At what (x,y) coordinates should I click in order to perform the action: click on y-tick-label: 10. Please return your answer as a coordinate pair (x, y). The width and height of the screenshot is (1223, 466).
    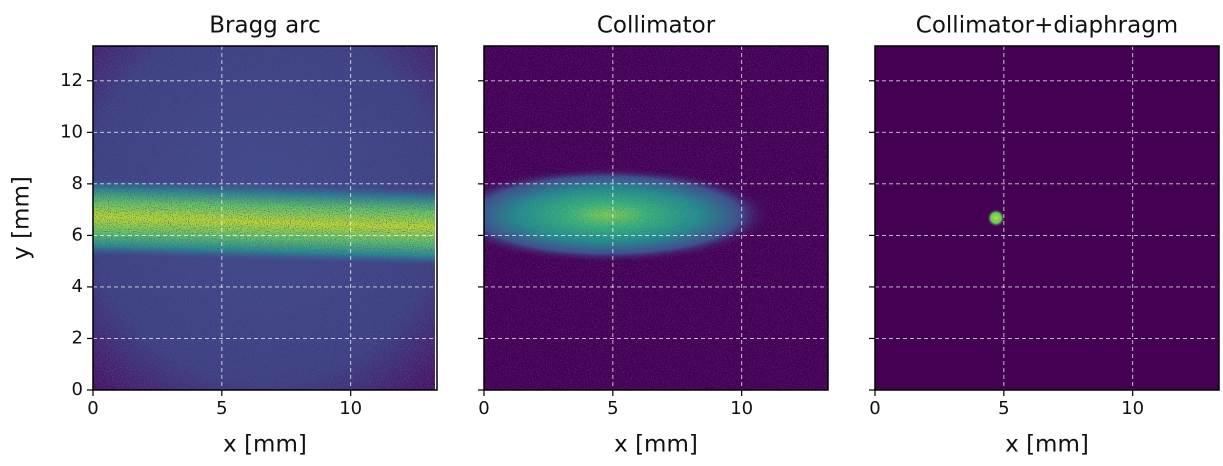
    Looking at the image, I should click on (71, 131).